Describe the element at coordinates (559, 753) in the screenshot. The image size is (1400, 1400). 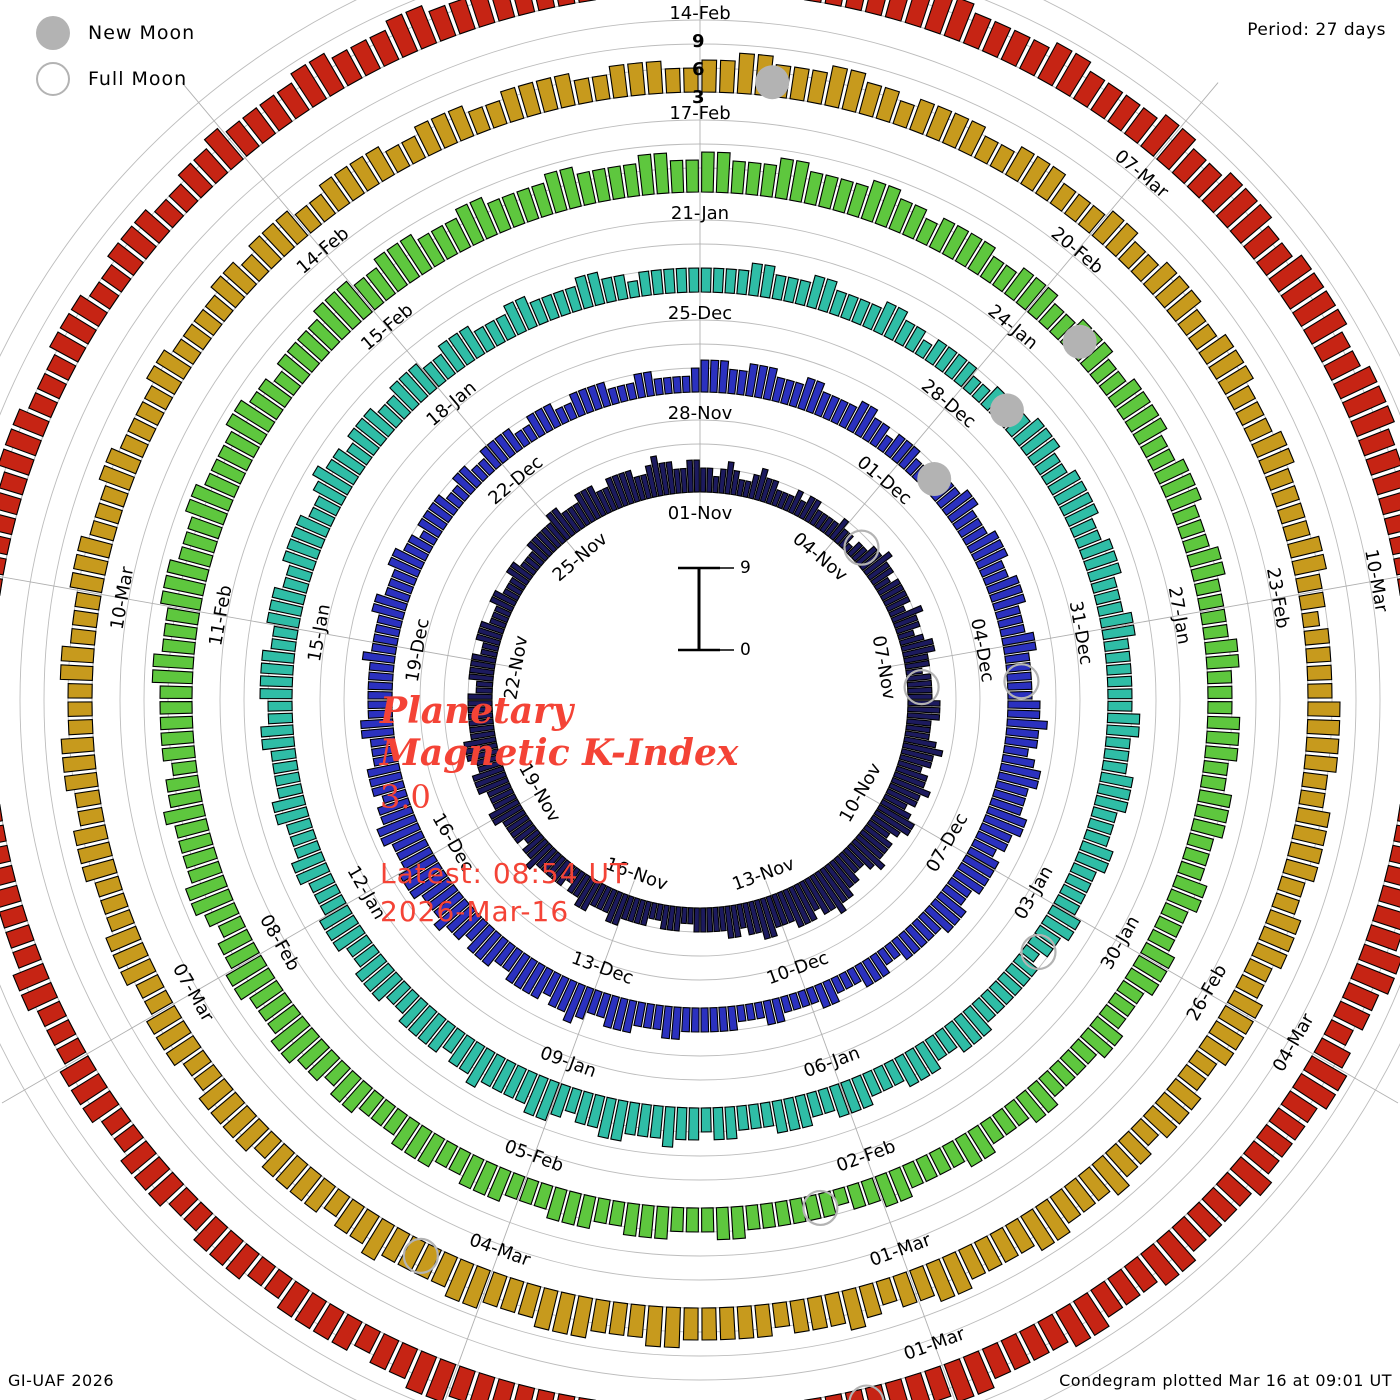
I see `title-line-2: Magnetic K-Index` at that location.